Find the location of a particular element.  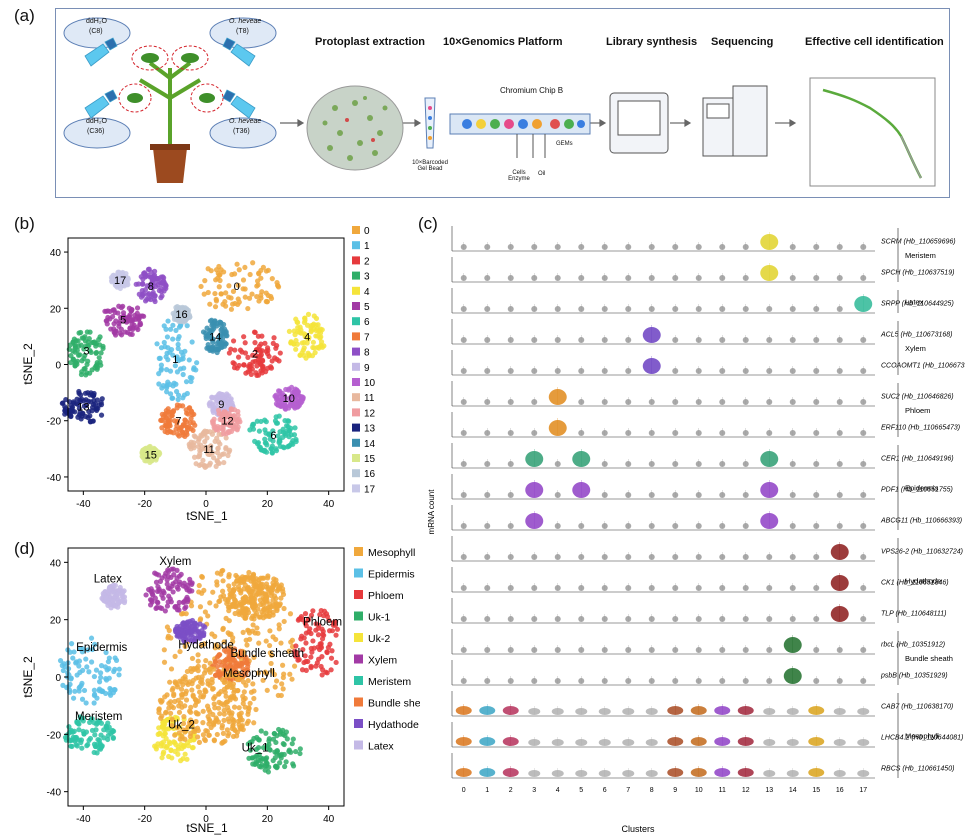

map-label-4: Epidermis is located at coordinates (101, 648).